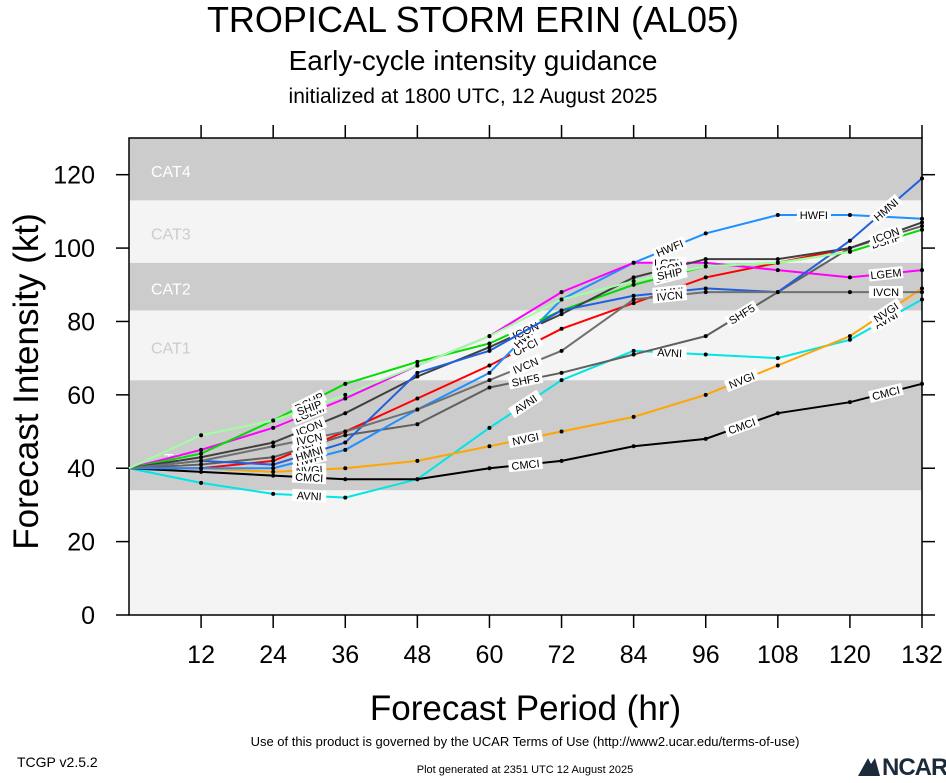  Describe the element at coordinates (26, 381) in the screenshot. I see `y-axis-label: Forecast Intensity (kt)` at that location.